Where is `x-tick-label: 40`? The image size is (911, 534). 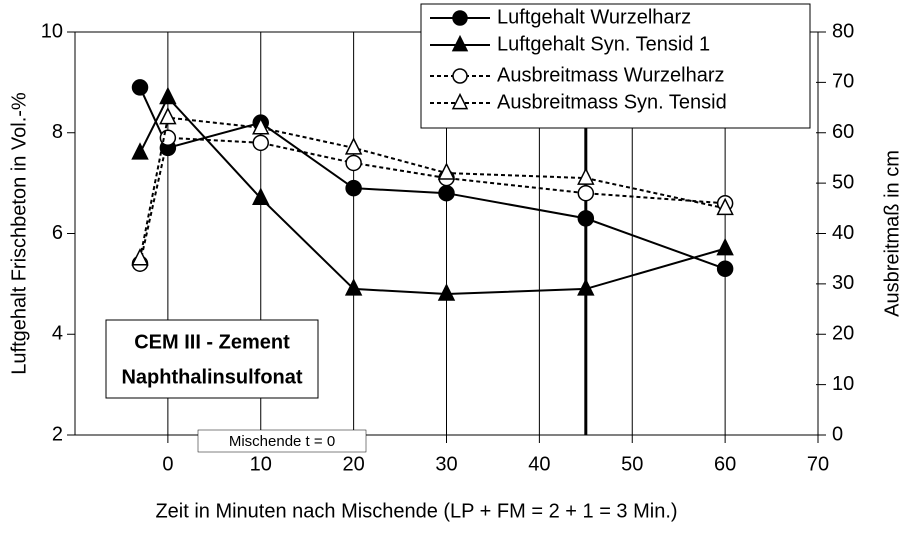 x-tick-label: 40 is located at coordinates (539, 464).